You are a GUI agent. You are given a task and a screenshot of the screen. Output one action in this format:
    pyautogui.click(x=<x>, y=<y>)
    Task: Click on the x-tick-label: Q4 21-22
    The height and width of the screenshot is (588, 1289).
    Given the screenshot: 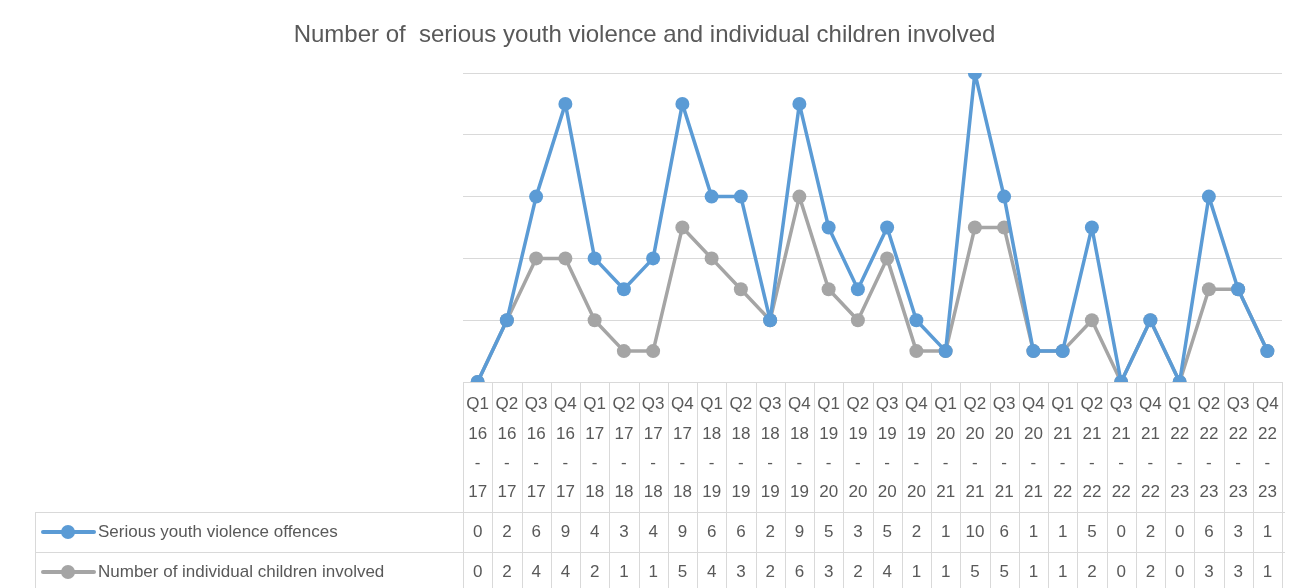 What is the action you would take?
    pyautogui.click(x=1150, y=448)
    